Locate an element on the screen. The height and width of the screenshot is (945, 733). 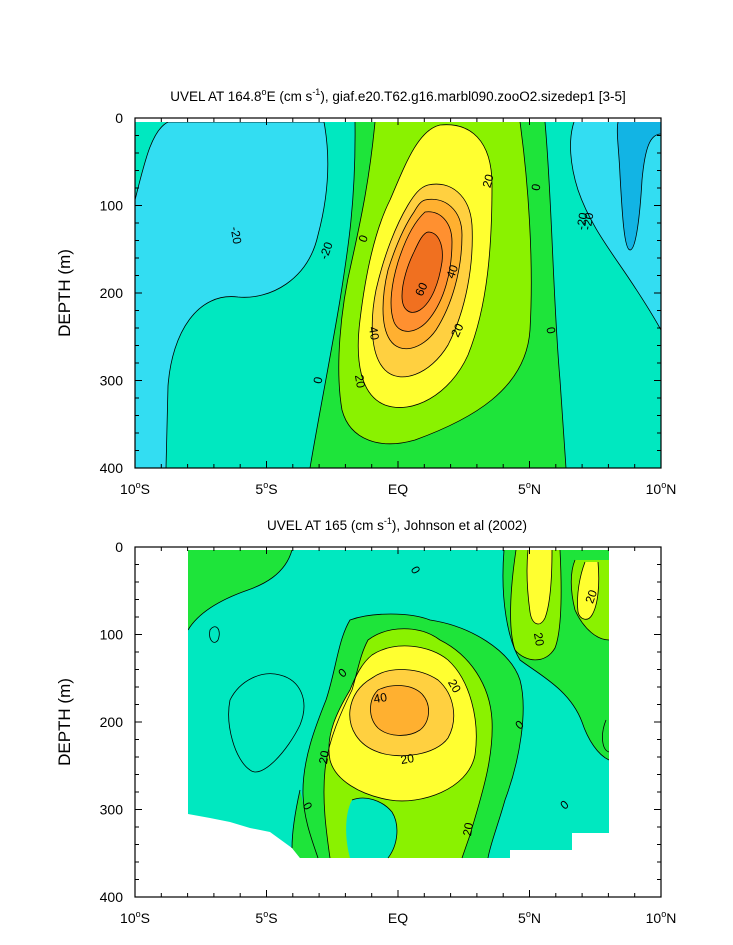
obs-fill-u0-deep-west is located at coordinates (305, 824).